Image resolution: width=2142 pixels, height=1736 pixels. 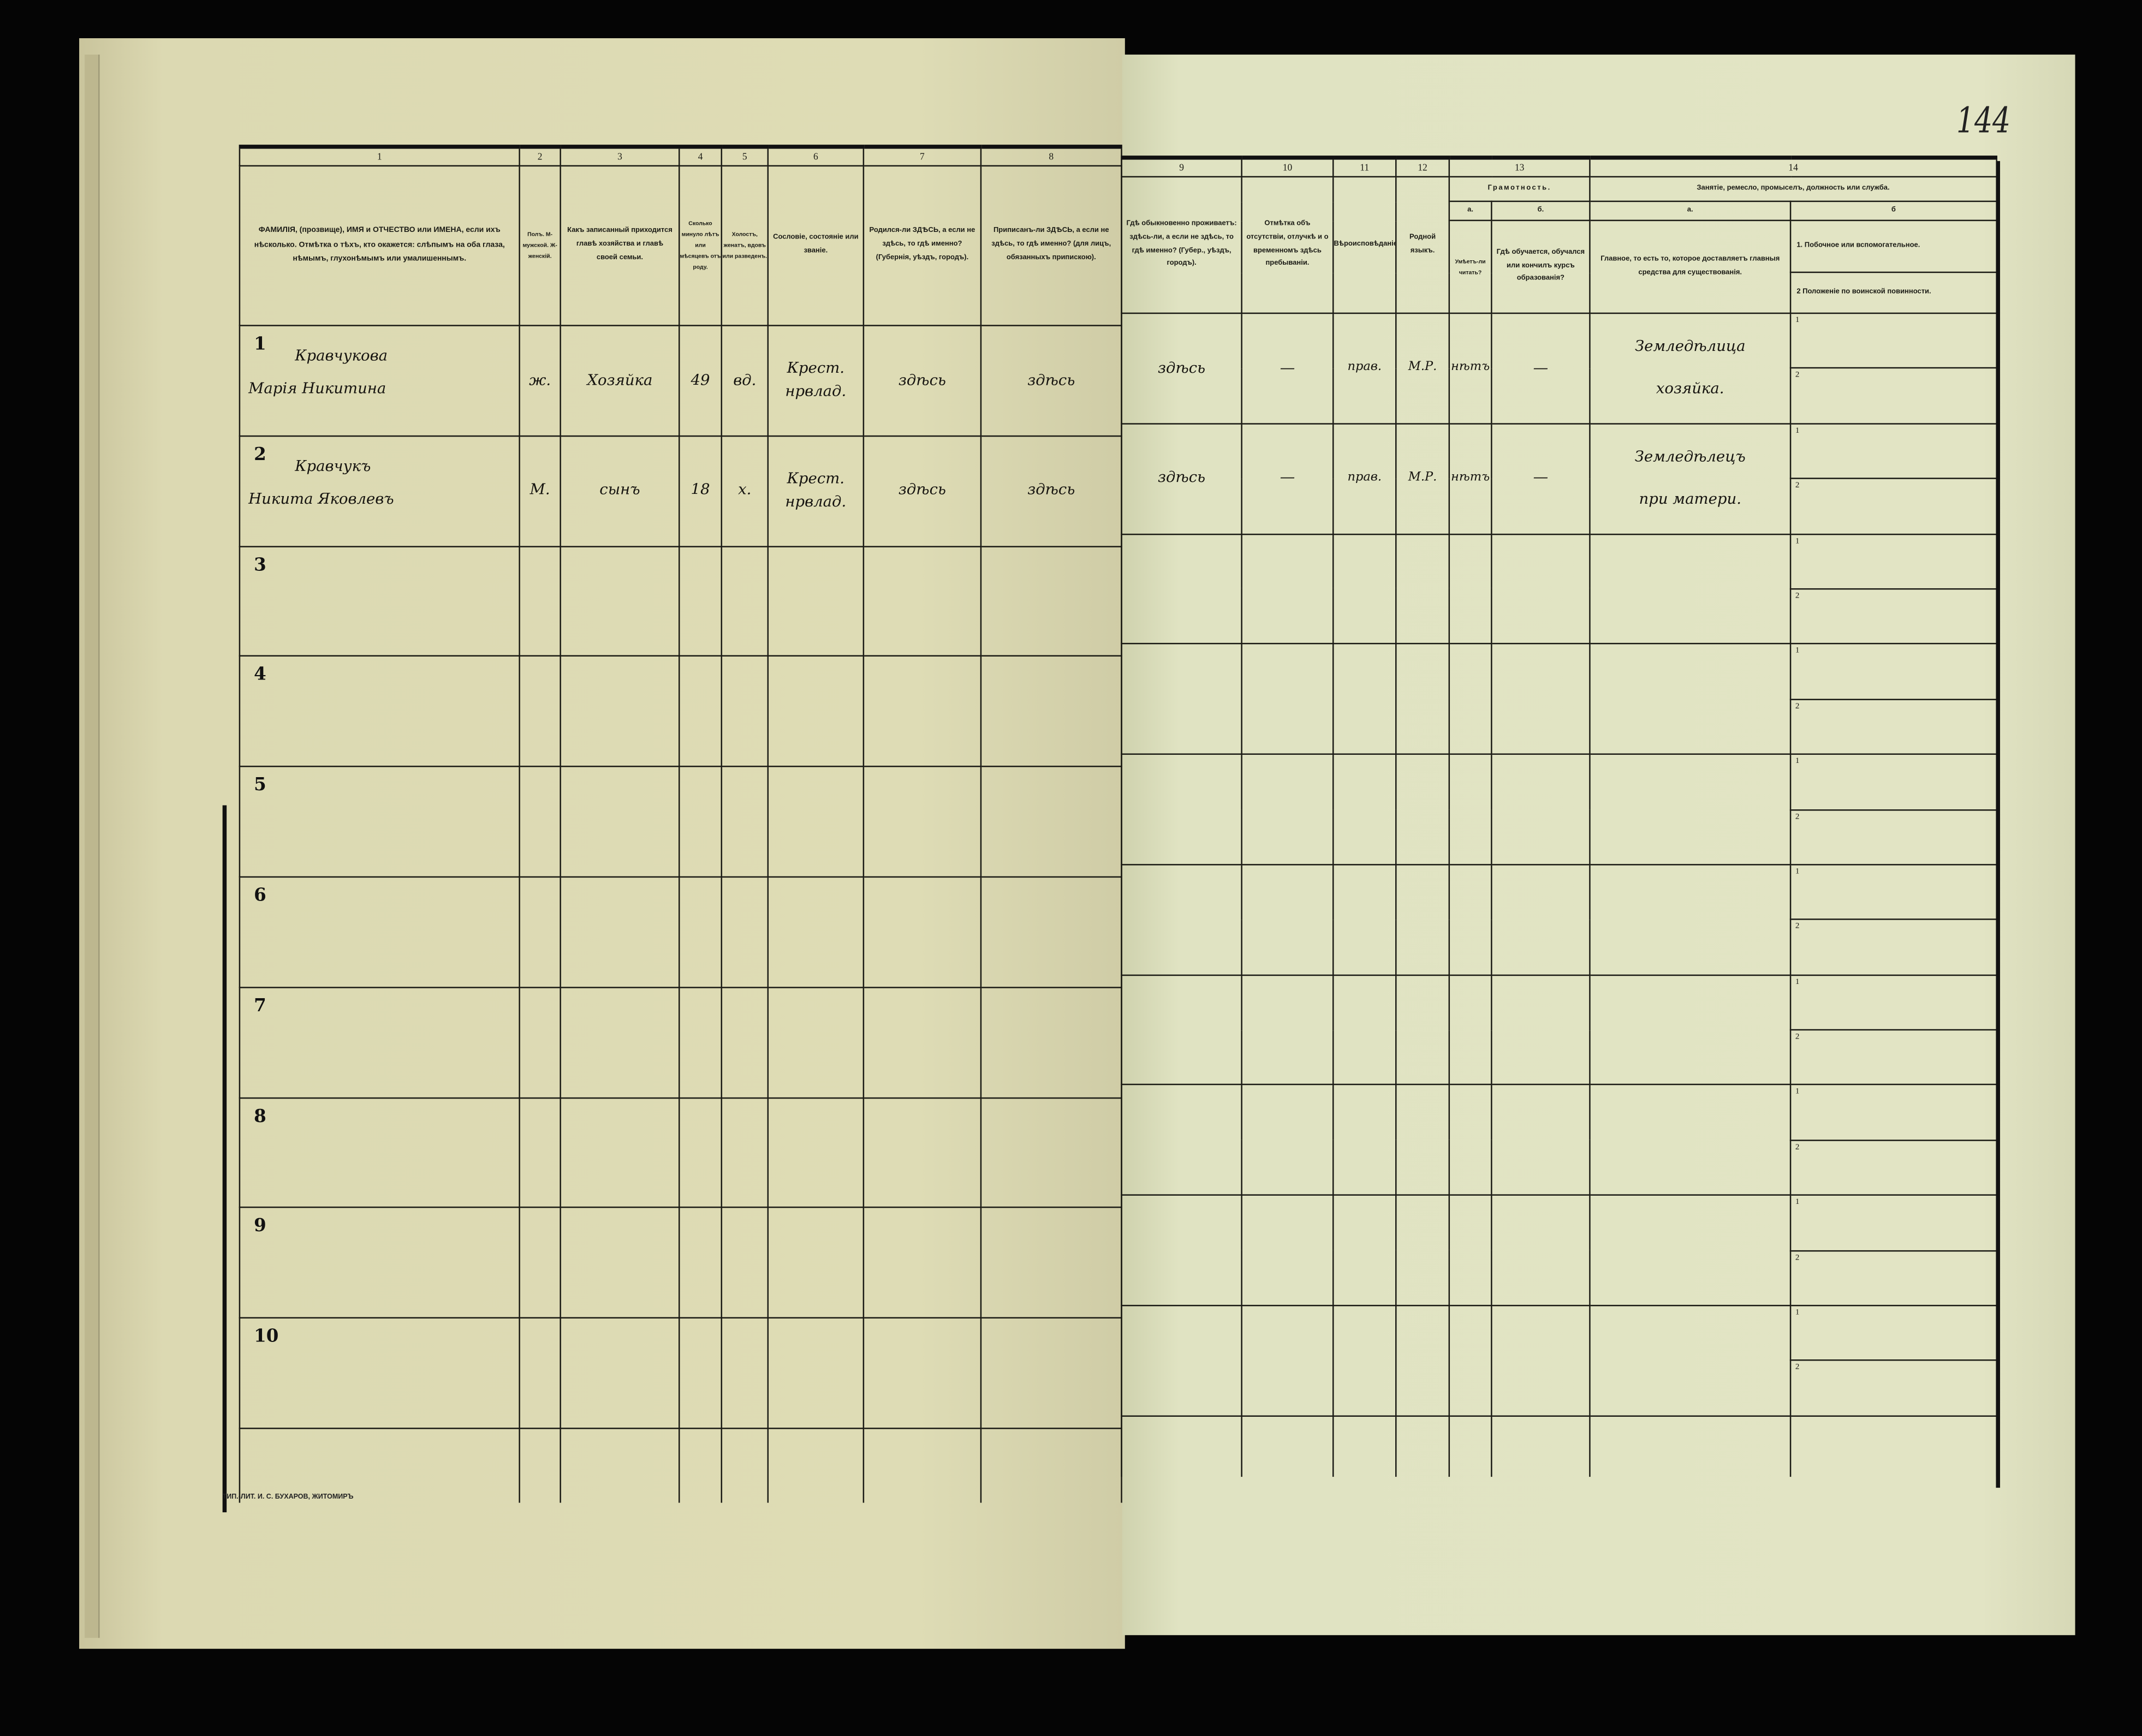 I want to click on col-number: 3, so click(x=620, y=156).